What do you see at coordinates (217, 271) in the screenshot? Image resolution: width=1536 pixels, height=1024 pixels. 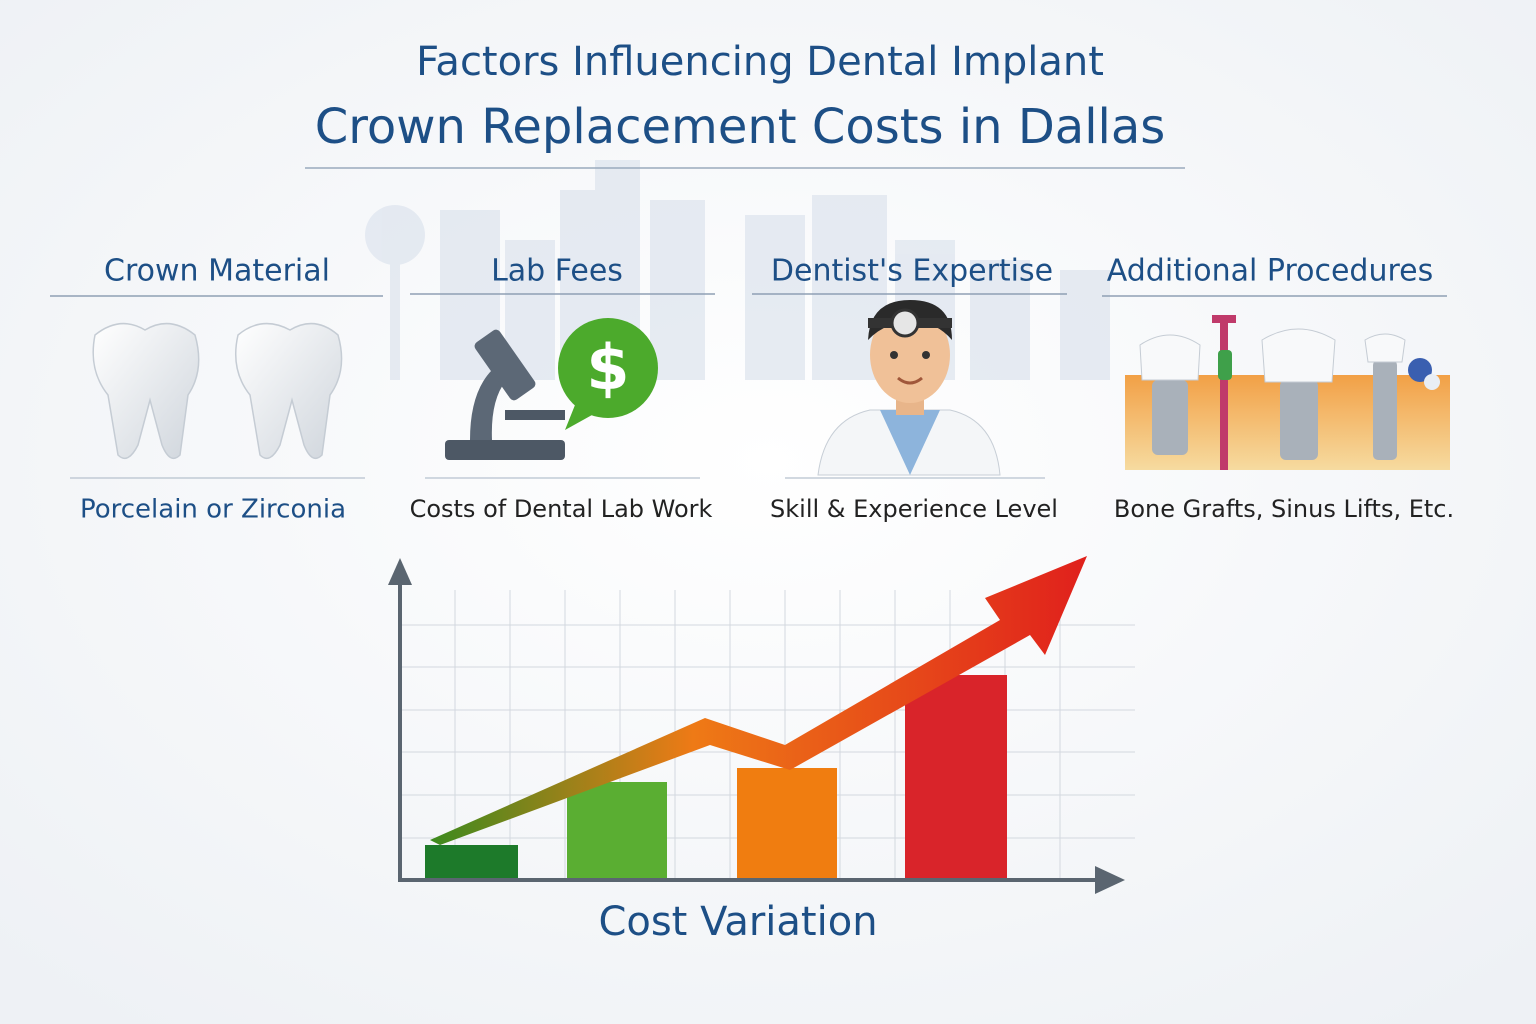 I see `factor-heading: Crown Material` at bounding box center [217, 271].